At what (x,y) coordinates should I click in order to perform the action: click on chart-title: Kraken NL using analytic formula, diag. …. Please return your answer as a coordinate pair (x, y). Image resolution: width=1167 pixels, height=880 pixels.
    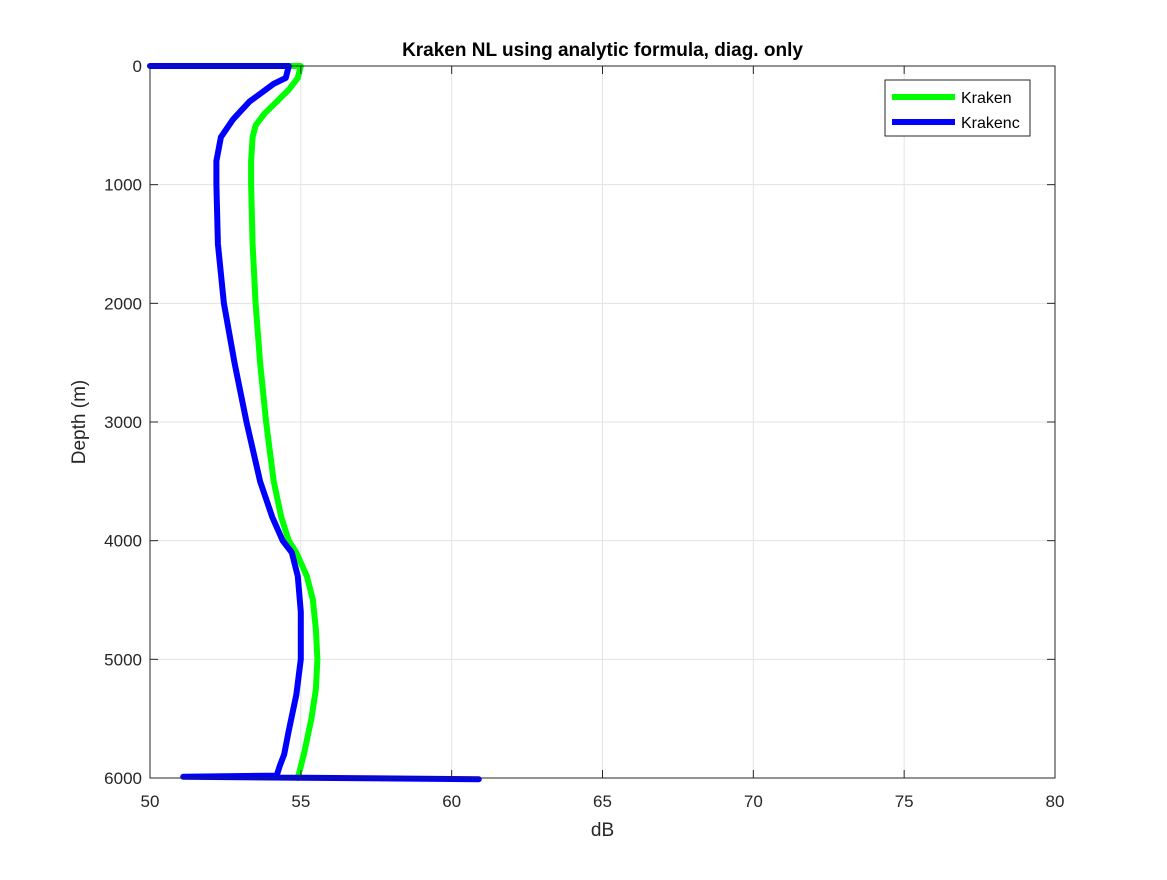
    Looking at the image, I should click on (602, 50).